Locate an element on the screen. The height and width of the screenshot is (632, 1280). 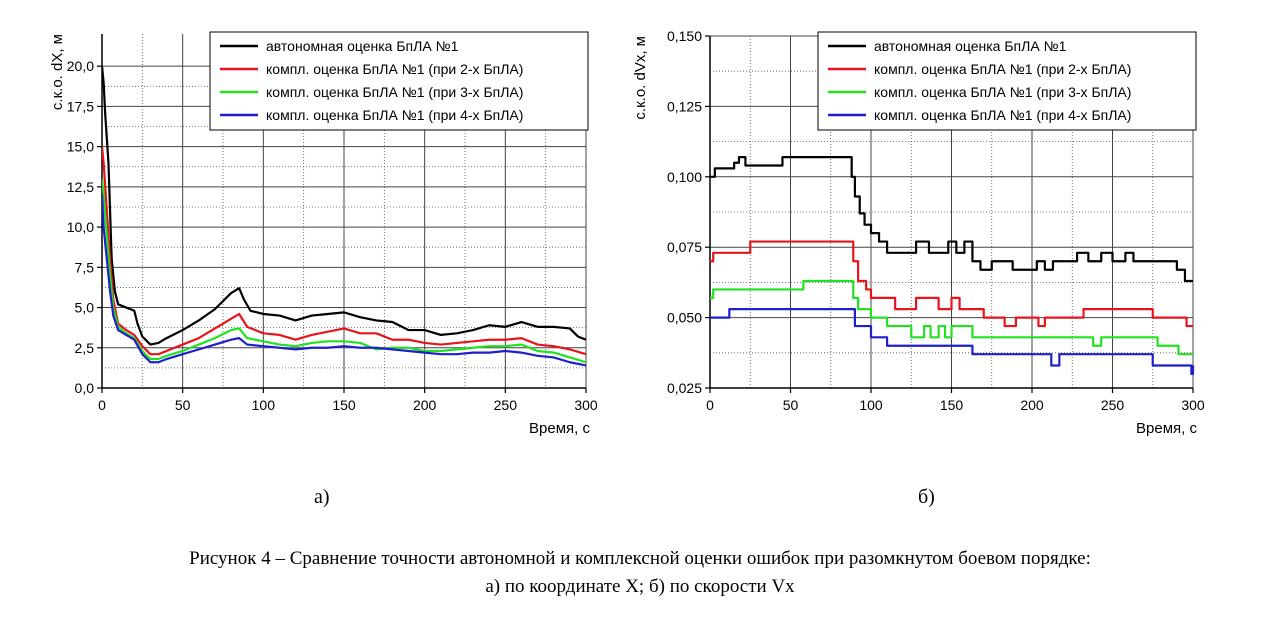
y-tick-label: 0,100 is located at coordinates (684, 177).